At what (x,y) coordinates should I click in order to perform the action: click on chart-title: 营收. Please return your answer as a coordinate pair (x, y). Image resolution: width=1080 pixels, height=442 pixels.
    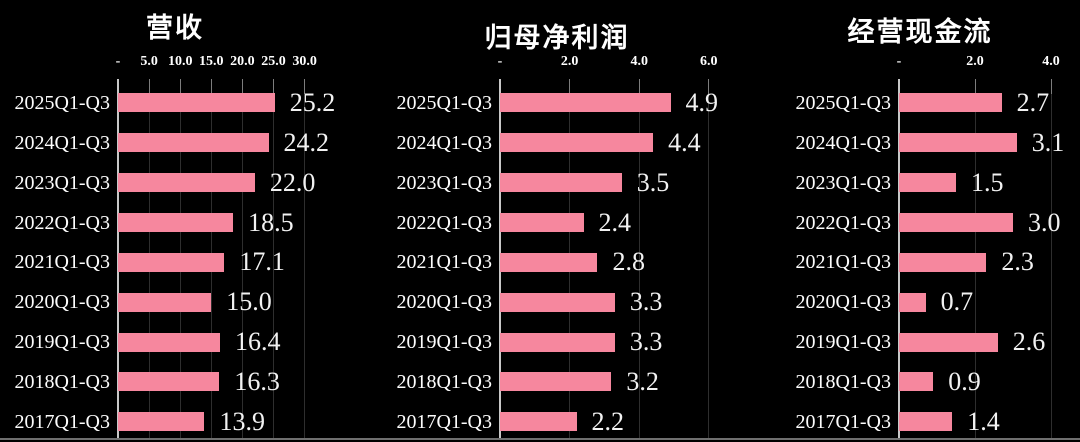
    Looking at the image, I should click on (175, 28).